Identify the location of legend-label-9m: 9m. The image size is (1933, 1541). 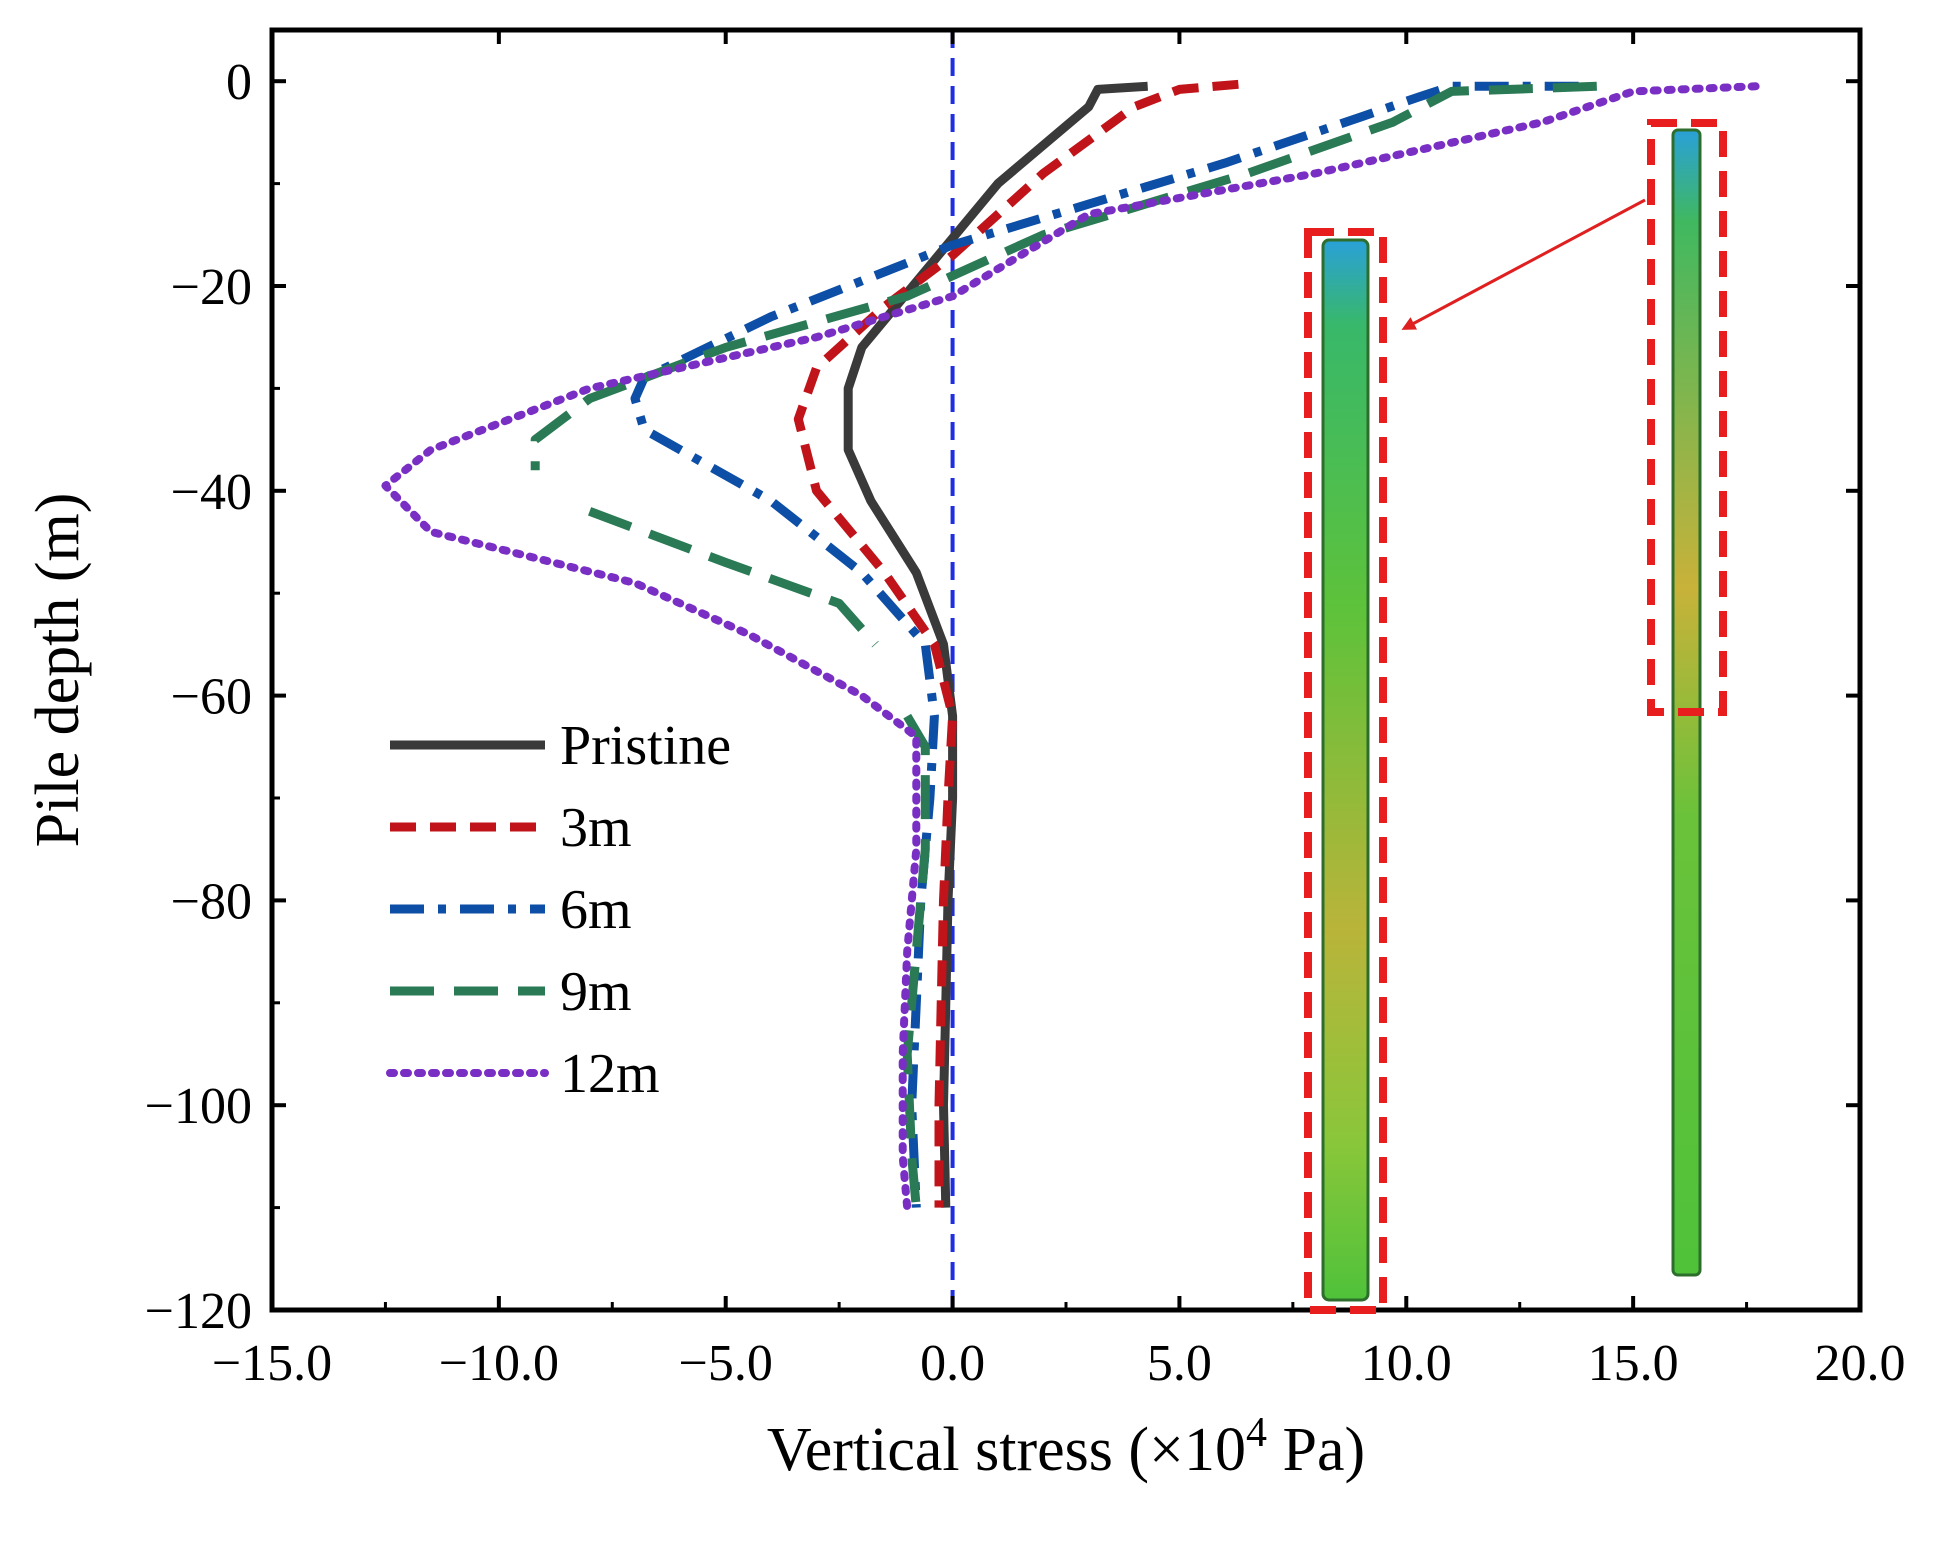
(596, 992).